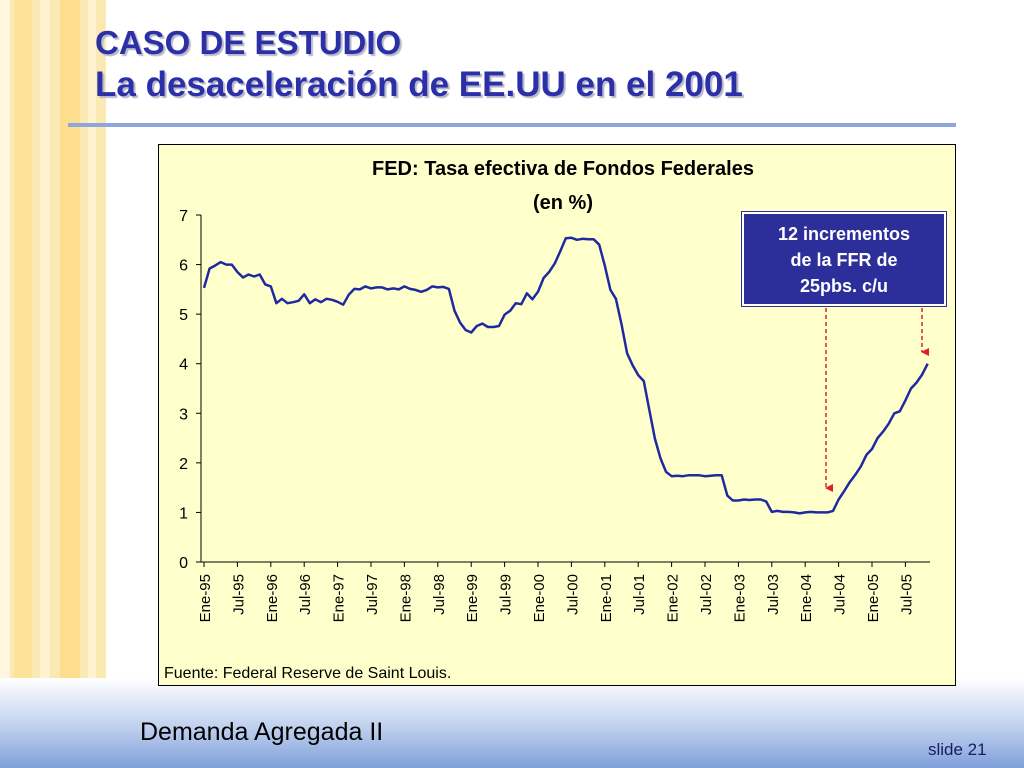  Describe the element at coordinates (506, 594) in the screenshot. I see `x-tick-label: Jul-99` at that location.